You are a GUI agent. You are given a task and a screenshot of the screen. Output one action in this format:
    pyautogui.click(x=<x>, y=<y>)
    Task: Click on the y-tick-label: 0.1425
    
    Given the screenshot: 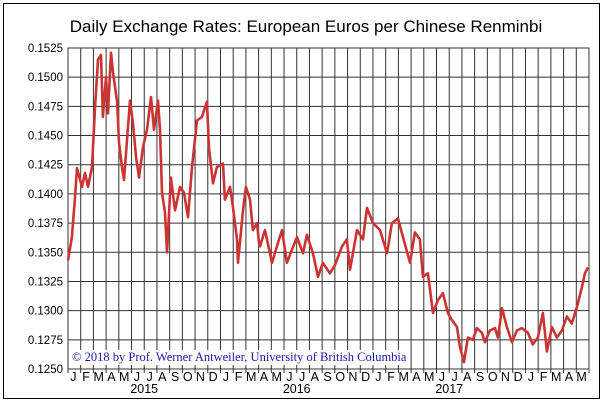 What is the action you would take?
    pyautogui.click(x=45, y=166)
    